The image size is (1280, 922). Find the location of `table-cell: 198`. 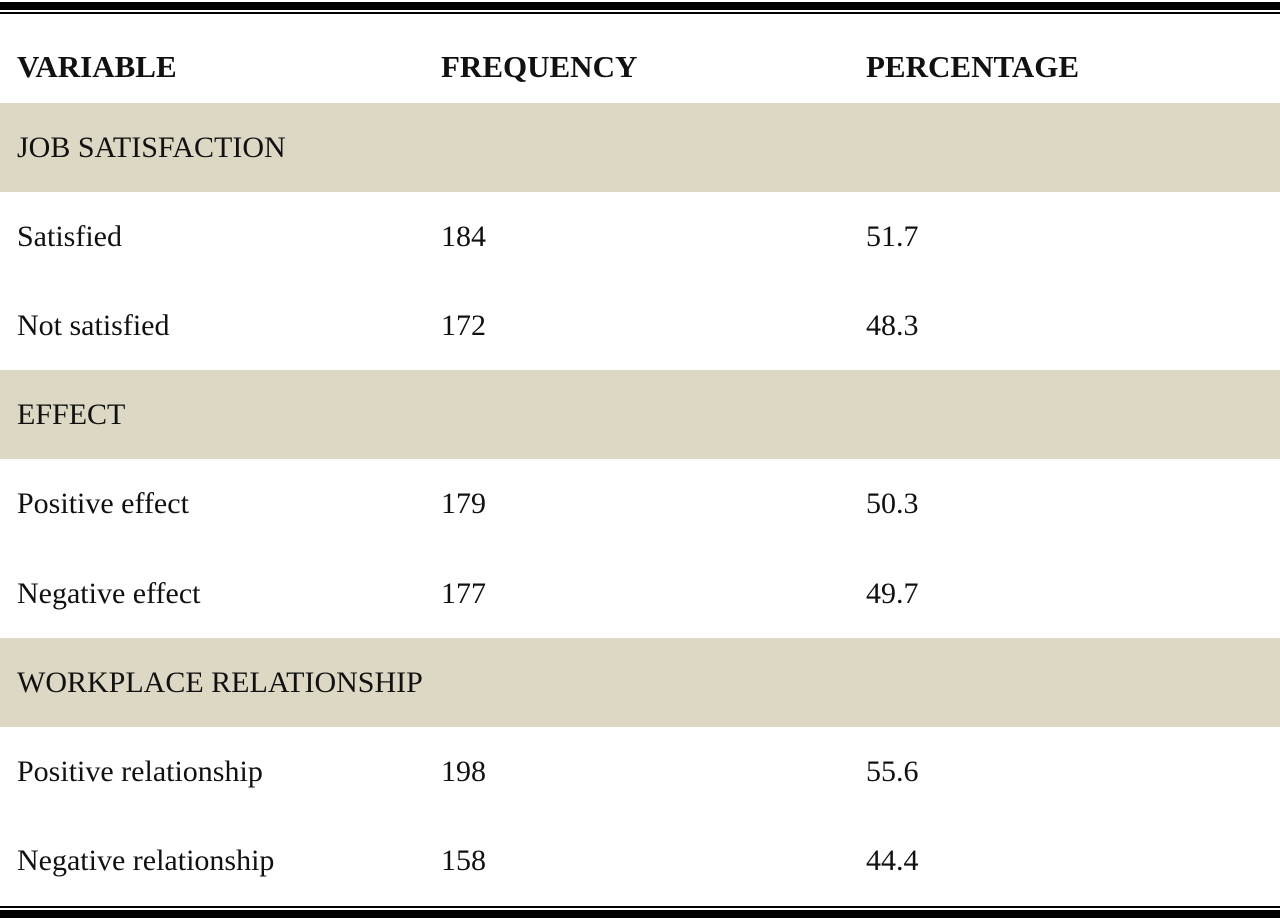

table-cell: 198 is located at coordinates (463, 771).